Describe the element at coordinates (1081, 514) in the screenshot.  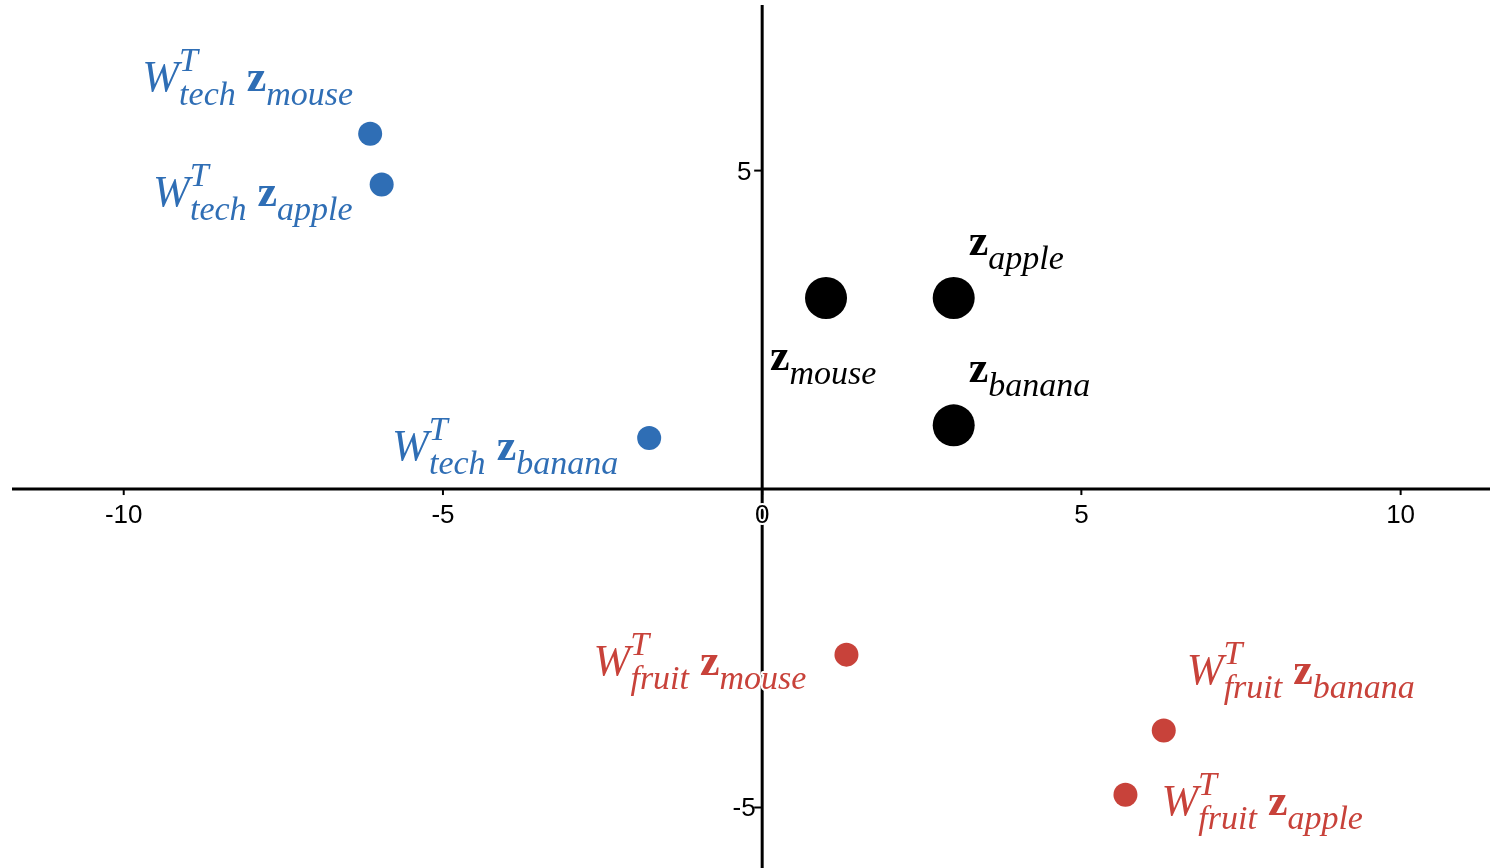
I see `x-tick-label: 5` at that location.